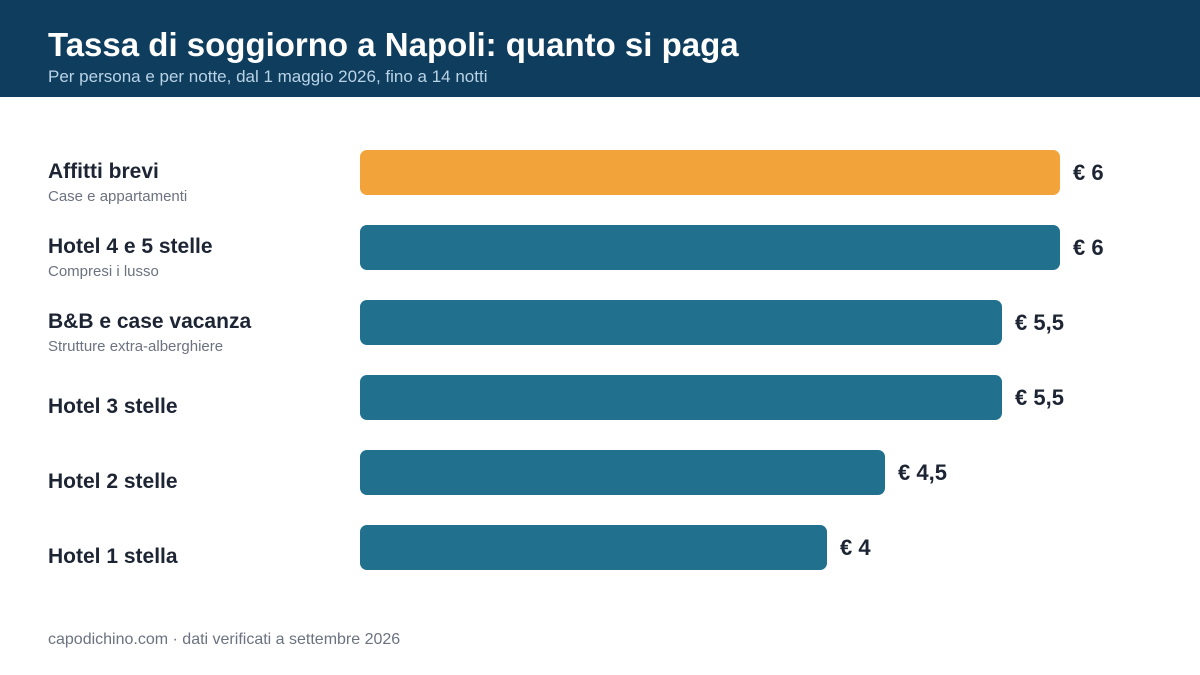  What do you see at coordinates (103, 271) in the screenshot?
I see `category-sublabel: Compresi i lusso` at bounding box center [103, 271].